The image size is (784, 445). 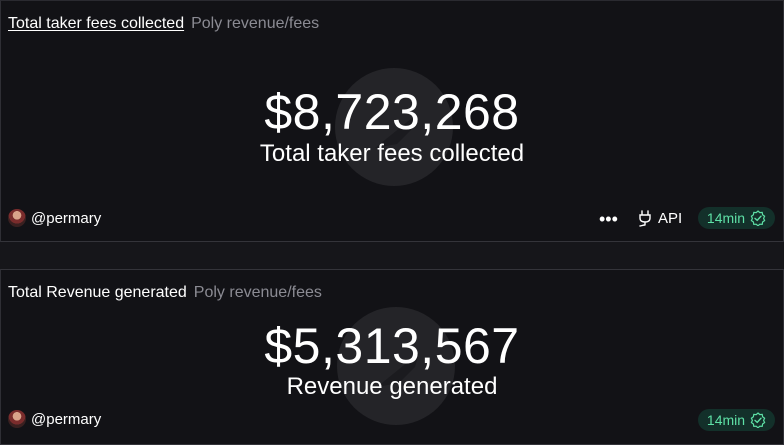 I want to click on card-header: Total Revenue generated Poly revenue/fees, so click(x=165, y=293).